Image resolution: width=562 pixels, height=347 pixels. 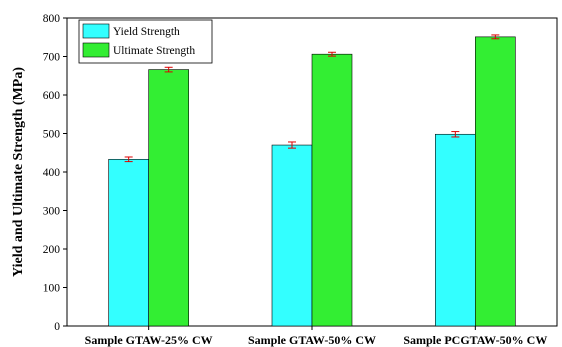 What do you see at coordinates (52, 173) in the screenshot?
I see `y-tick-label: 400` at bounding box center [52, 173].